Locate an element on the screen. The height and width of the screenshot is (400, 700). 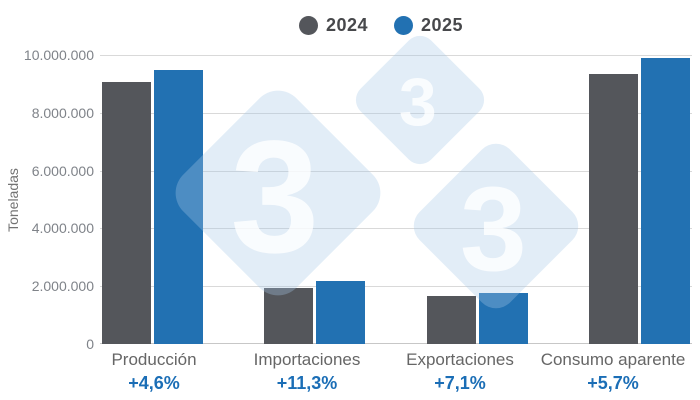
x-label-consumo-aparente: Consumo aparente +5,7% is located at coordinates (613, 371).